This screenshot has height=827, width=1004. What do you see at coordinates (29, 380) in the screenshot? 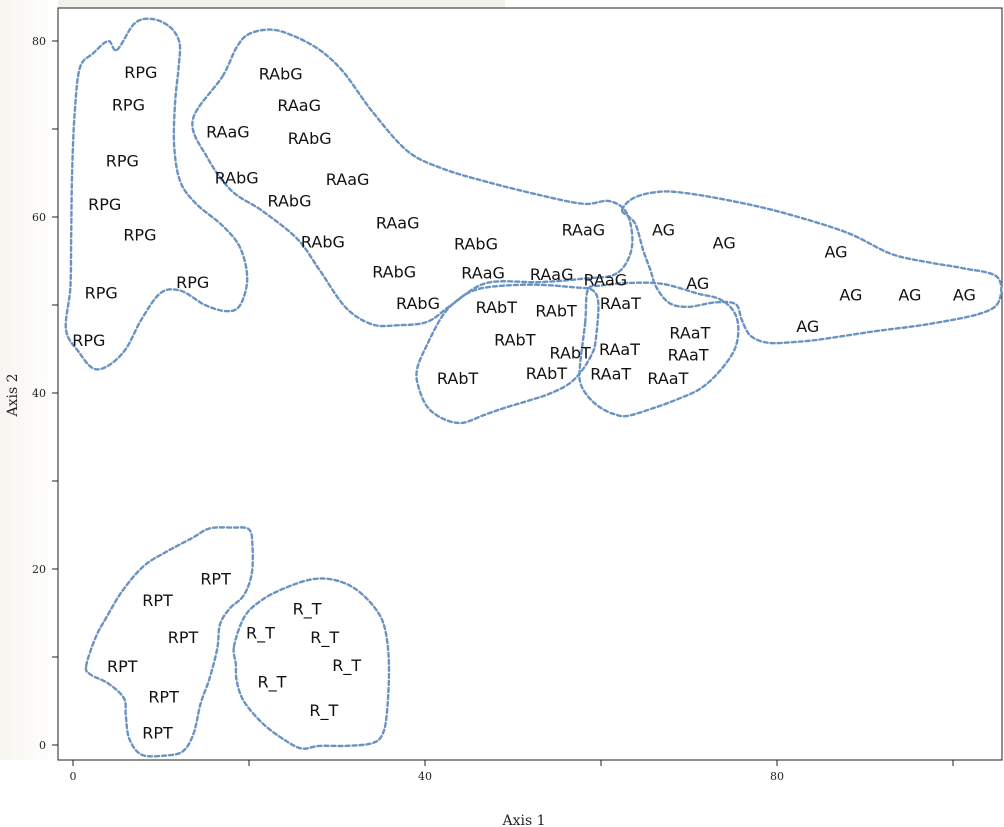
I see `background-left-fade` at bounding box center [29, 380].